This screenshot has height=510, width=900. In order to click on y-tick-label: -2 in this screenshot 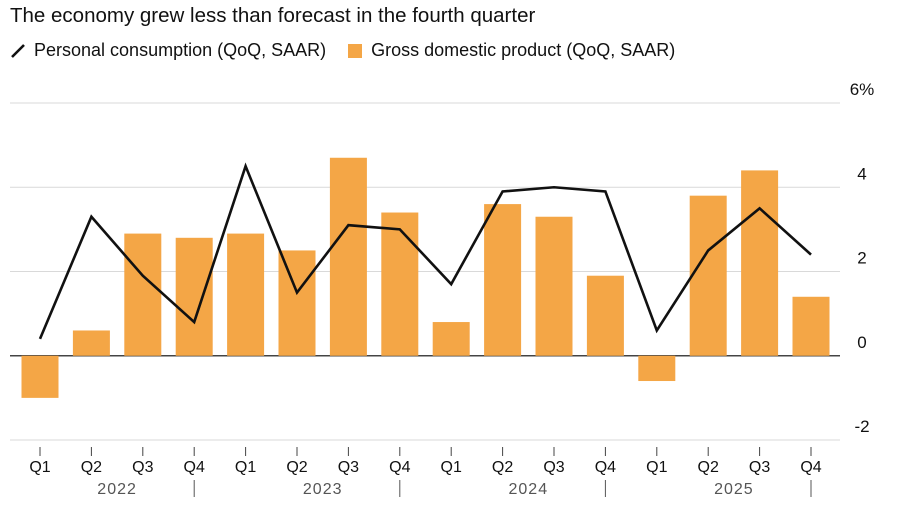, I will do `click(861, 426)`.